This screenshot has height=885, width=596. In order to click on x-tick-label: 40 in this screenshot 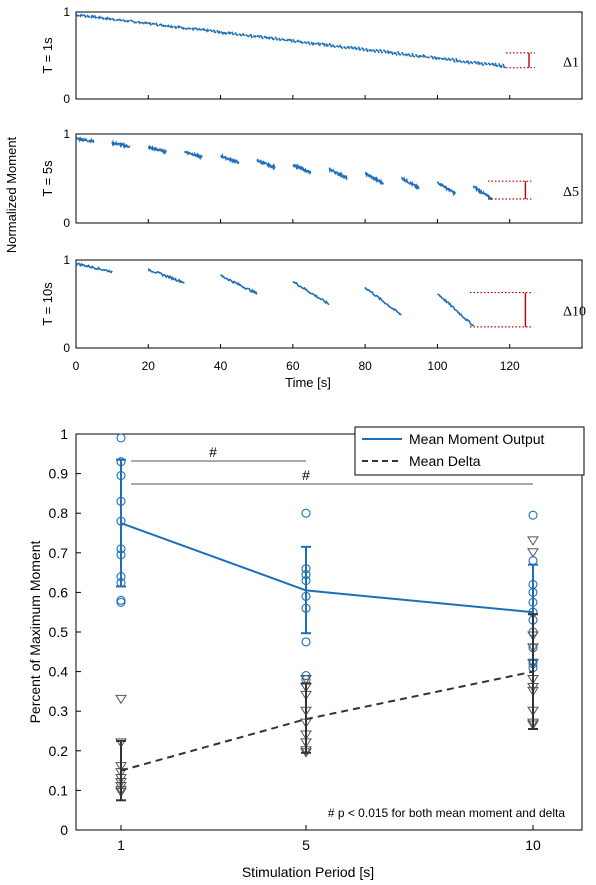, I will do `click(221, 366)`.